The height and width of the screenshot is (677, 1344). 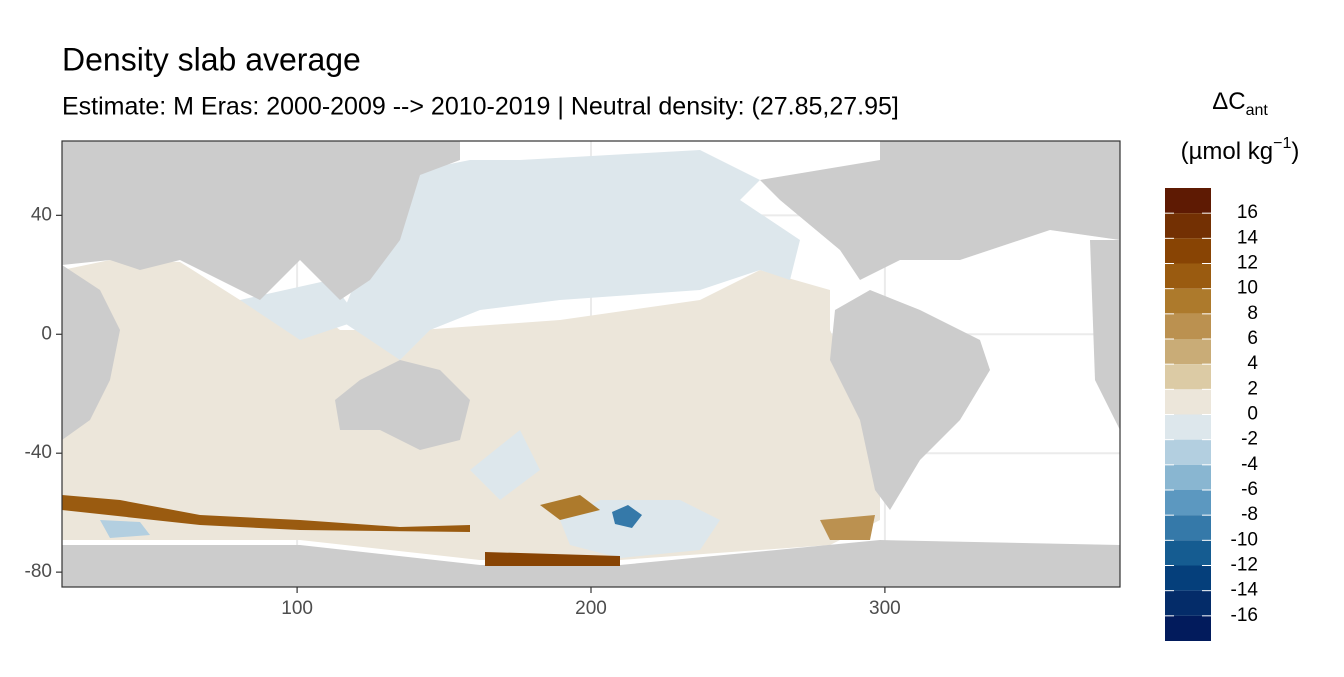 I want to click on legend-unit: (µmol kg−1), so click(x=1240, y=150).